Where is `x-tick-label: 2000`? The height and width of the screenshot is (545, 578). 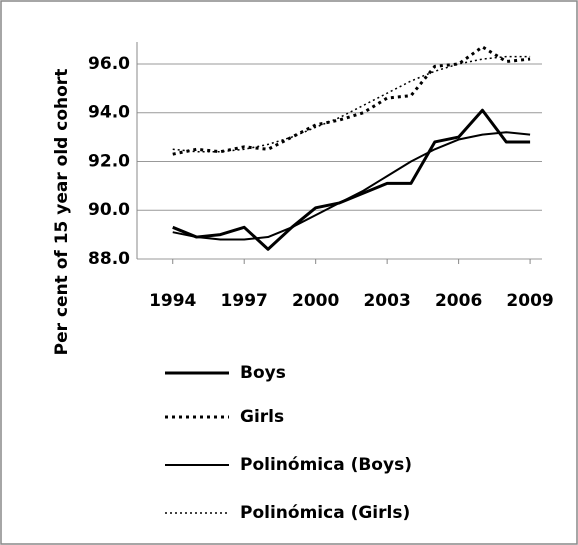 x-tick-label: 2000 is located at coordinates (315, 301).